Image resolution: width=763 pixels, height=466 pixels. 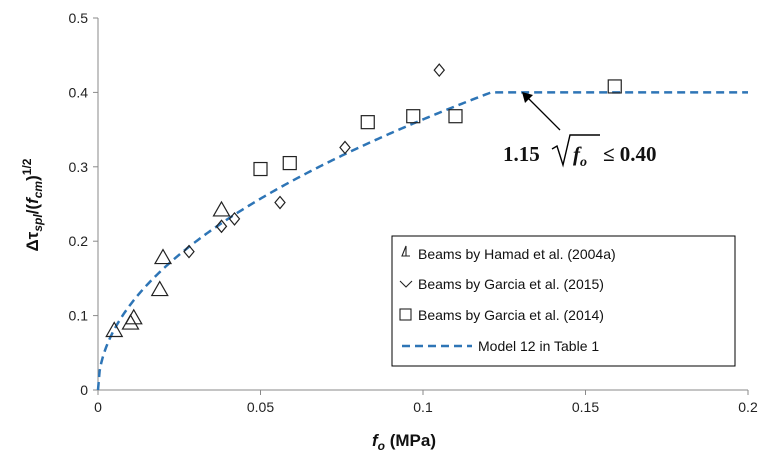 What do you see at coordinates (79, 92) in the screenshot?
I see `y-tick-label: 0.4` at bounding box center [79, 92].